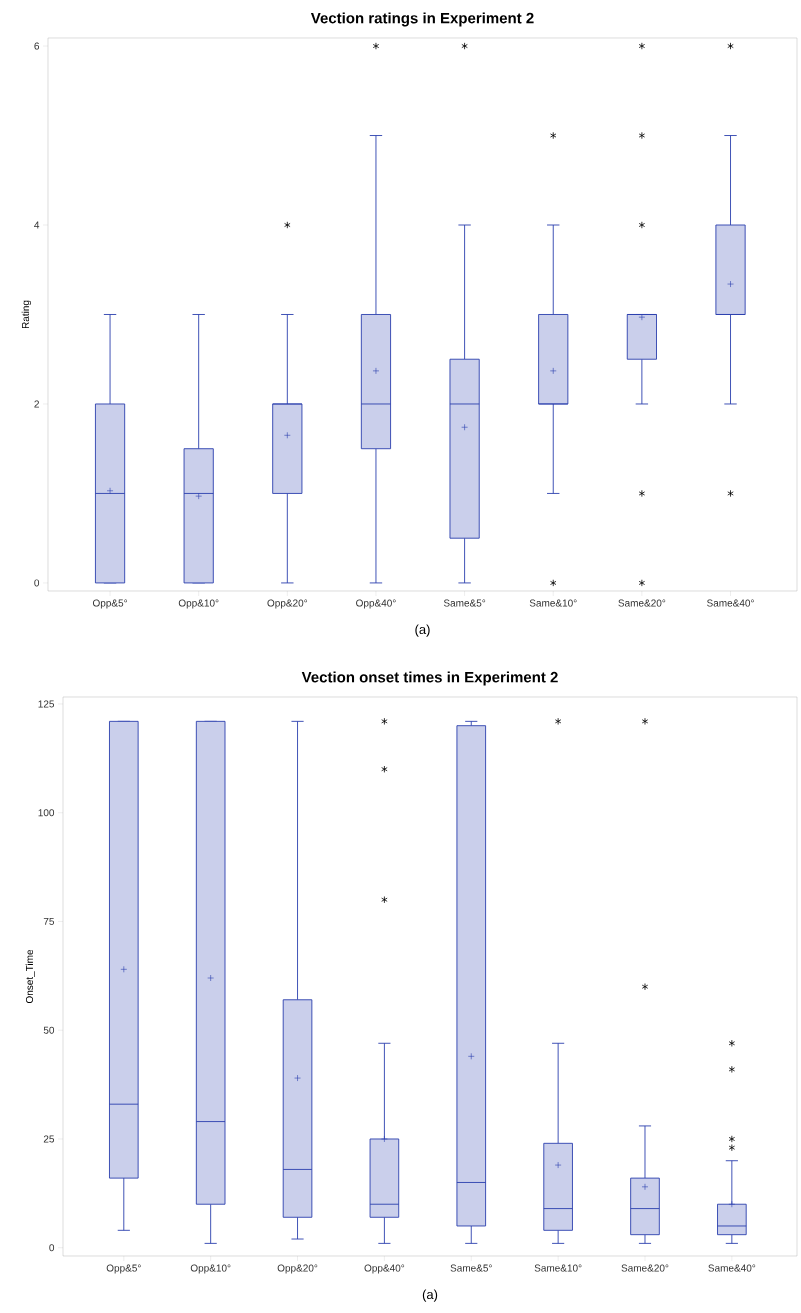  I want to click on chart-title: Vection ratings in Experiment 2, so click(422, 19).